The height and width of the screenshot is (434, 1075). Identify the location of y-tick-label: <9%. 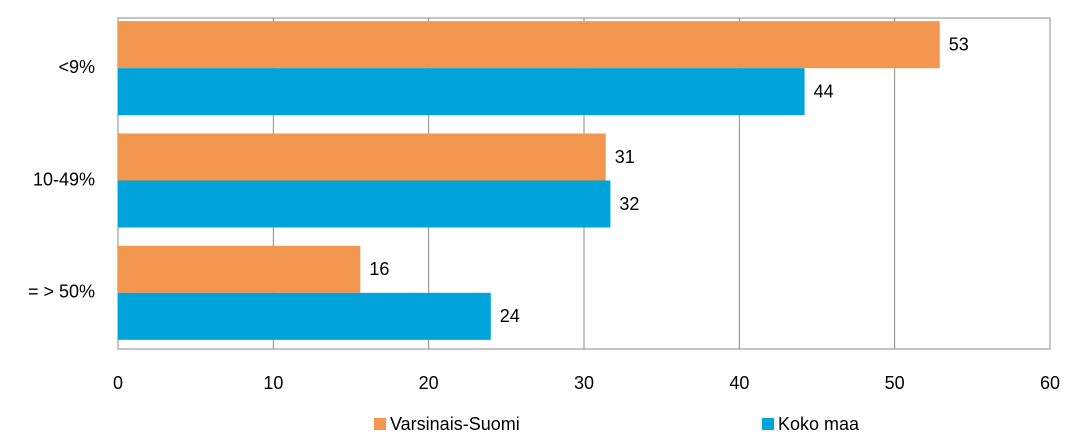
(76, 67).